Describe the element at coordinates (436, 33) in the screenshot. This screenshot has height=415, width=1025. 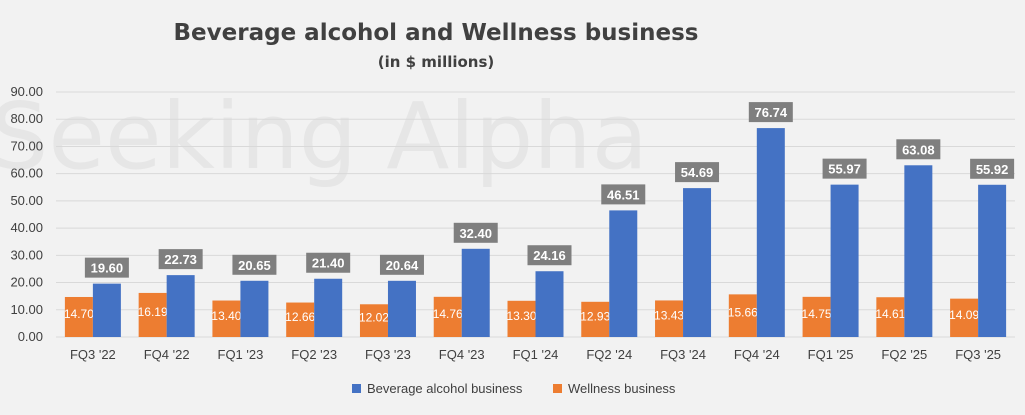
I see `chart-title: Beverage alcohol and Wellness business` at that location.